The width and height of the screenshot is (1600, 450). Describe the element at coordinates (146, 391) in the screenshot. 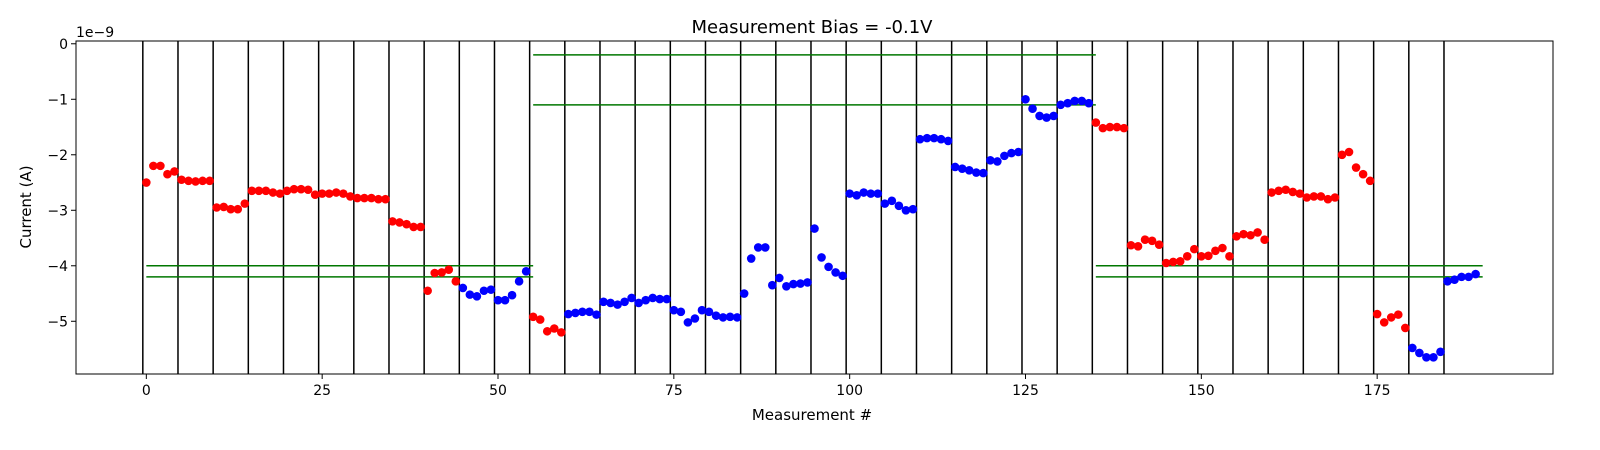

I see `x-tick-label: 0` at that location.